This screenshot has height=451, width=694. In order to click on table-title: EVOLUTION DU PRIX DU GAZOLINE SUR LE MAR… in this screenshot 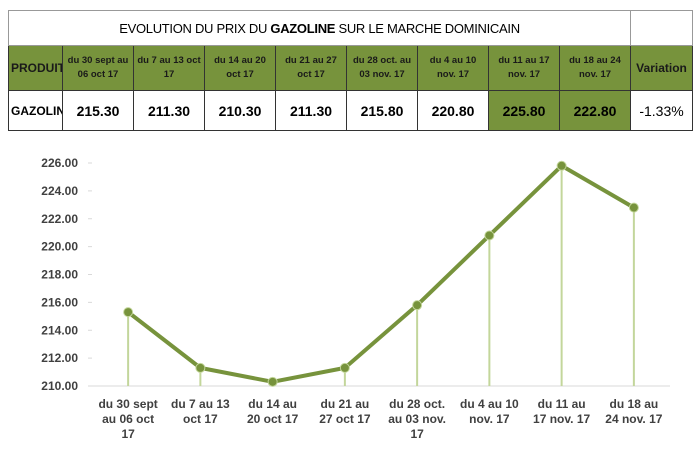, I will do `click(319, 28)`.